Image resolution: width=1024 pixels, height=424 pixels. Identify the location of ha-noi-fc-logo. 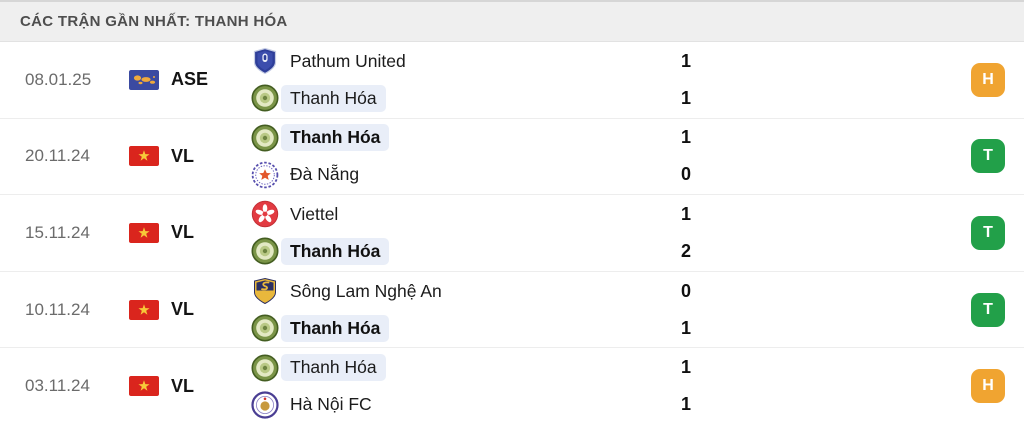
(265, 405).